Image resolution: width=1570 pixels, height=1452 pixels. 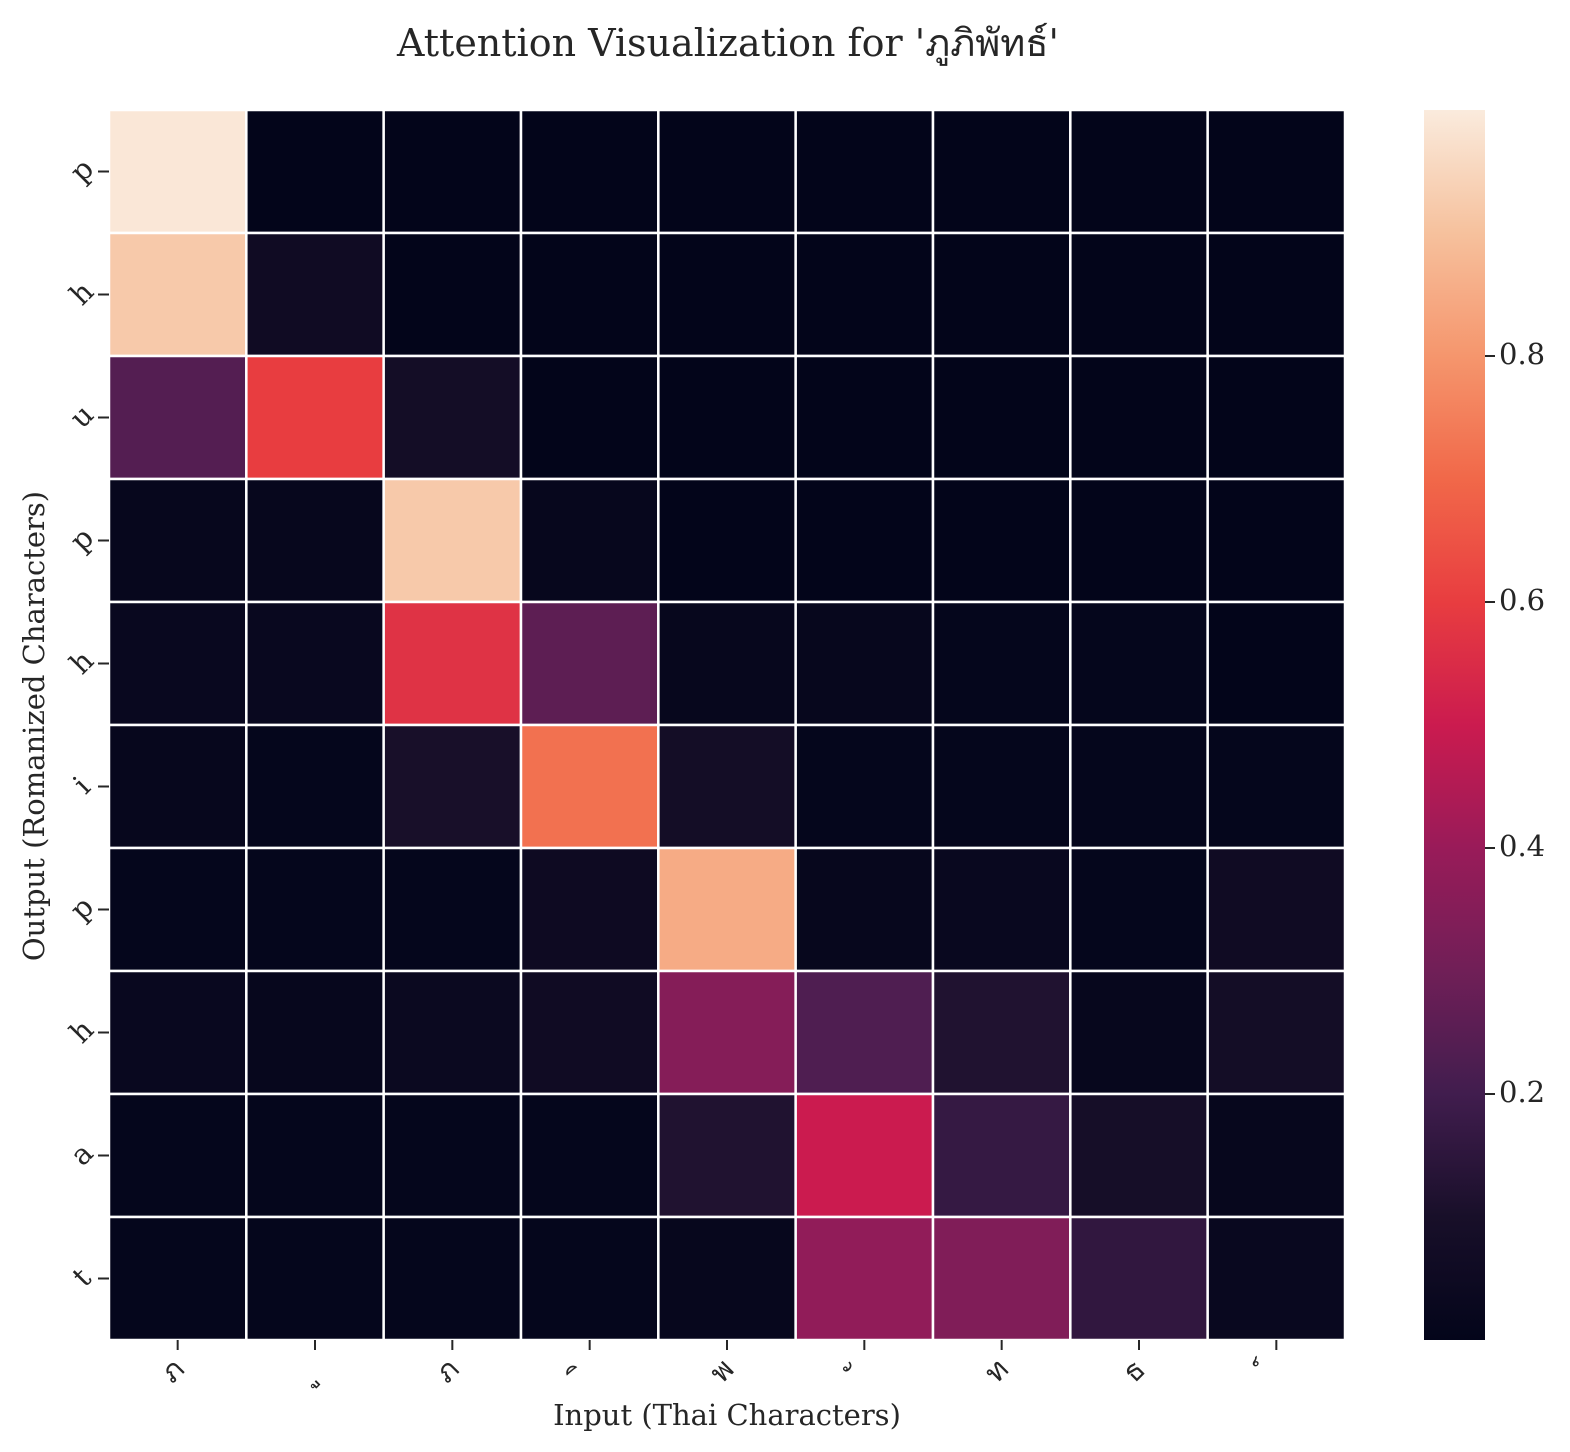 What do you see at coordinates (177, 417) in the screenshot?
I see `heatmap-cell-r2-c0` at bounding box center [177, 417].